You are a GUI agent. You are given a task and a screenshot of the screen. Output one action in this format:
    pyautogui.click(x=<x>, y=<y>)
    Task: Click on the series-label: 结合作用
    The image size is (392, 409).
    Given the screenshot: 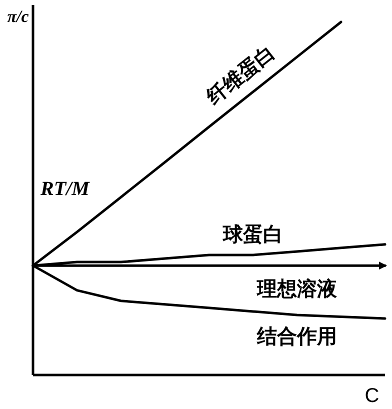 What is the action you would take?
    pyautogui.click(x=296, y=336)
    